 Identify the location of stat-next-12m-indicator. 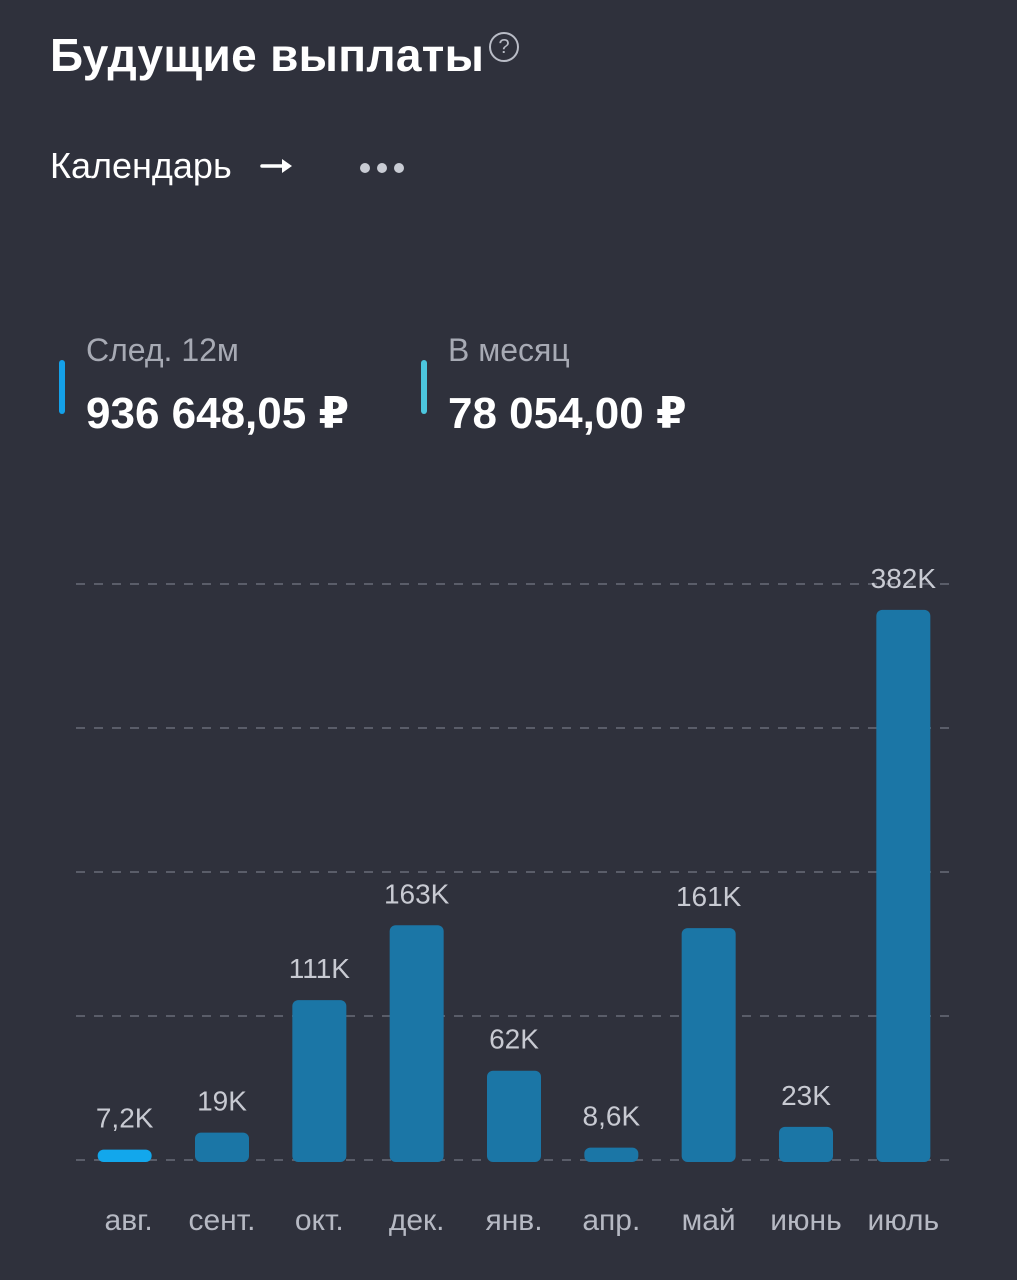
(62, 387).